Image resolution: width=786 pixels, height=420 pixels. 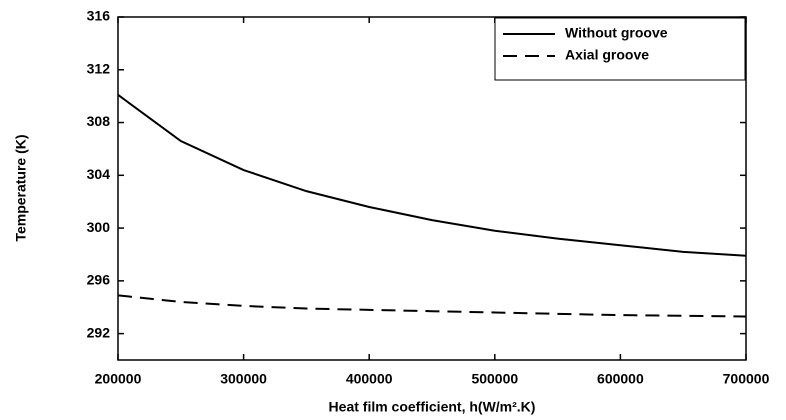 I want to click on y-tick-label: 304, so click(x=99, y=174).